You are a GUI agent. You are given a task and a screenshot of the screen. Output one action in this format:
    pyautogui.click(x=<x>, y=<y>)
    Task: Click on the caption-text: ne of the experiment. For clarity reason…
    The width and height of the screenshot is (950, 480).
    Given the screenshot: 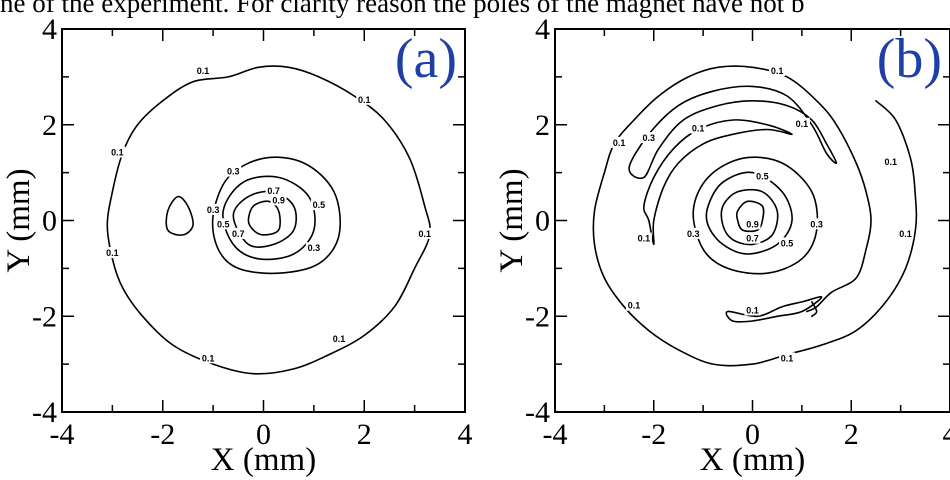 What is the action you would take?
    pyautogui.click(x=402, y=9)
    